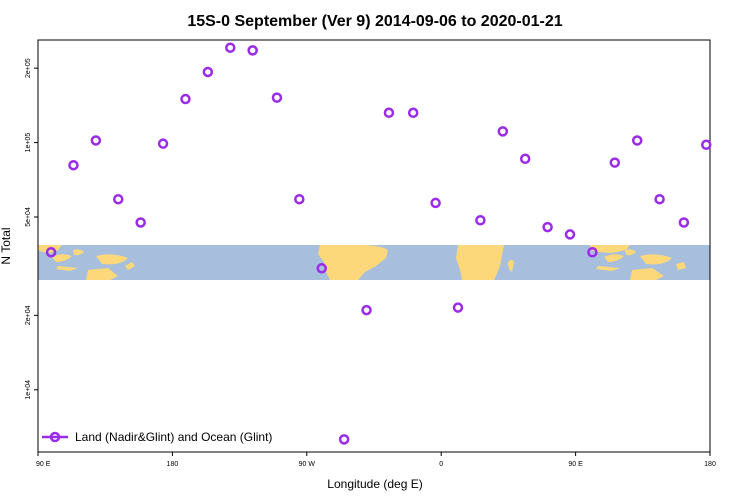 The width and height of the screenshot is (750, 500). I want to click on land-java-left, so click(67, 268).